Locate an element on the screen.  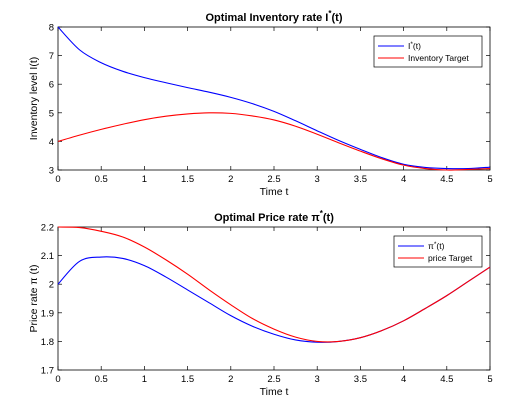
y-tick-label: 2.2 is located at coordinates (47, 228).